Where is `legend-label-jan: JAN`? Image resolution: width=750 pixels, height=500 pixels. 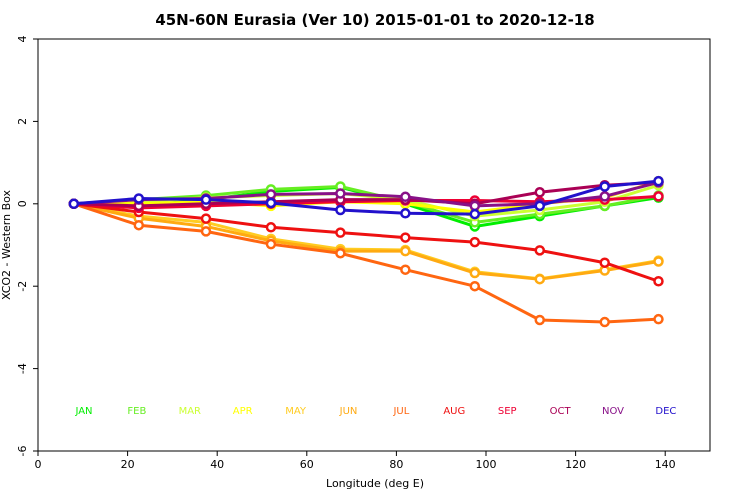 legend-label-jan: JAN is located at coordinates (83, 411).